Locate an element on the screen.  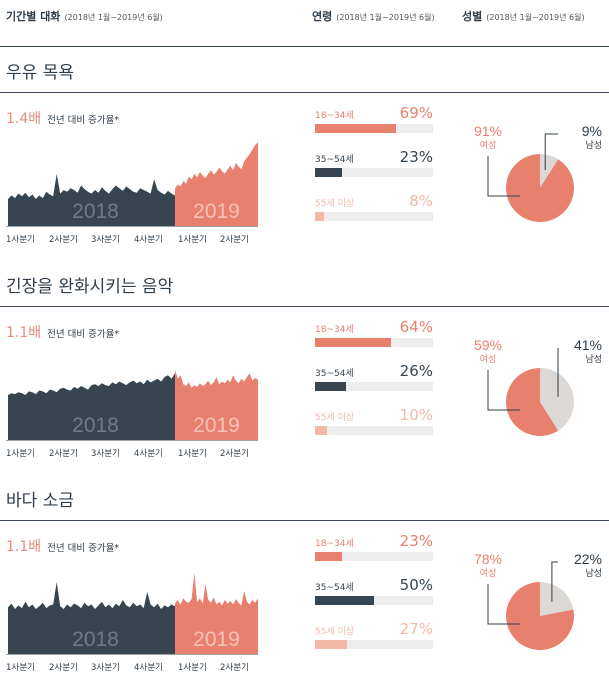
gender-header-range: (2018년 1월~2019년 6월) is located at coordinates (535, 17).